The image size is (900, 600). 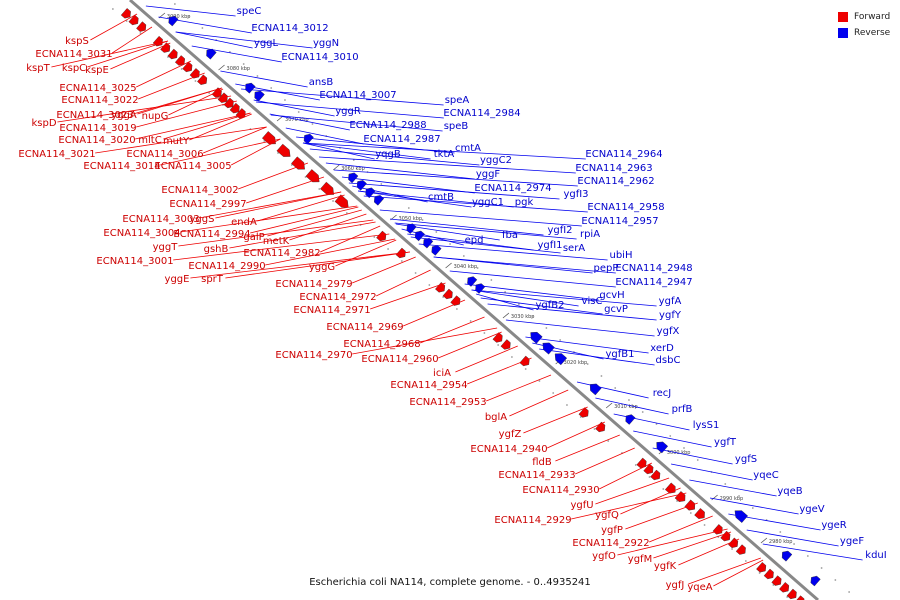 I want to click on reverse-gene-label: ygeV, so click(x=811, y=509).